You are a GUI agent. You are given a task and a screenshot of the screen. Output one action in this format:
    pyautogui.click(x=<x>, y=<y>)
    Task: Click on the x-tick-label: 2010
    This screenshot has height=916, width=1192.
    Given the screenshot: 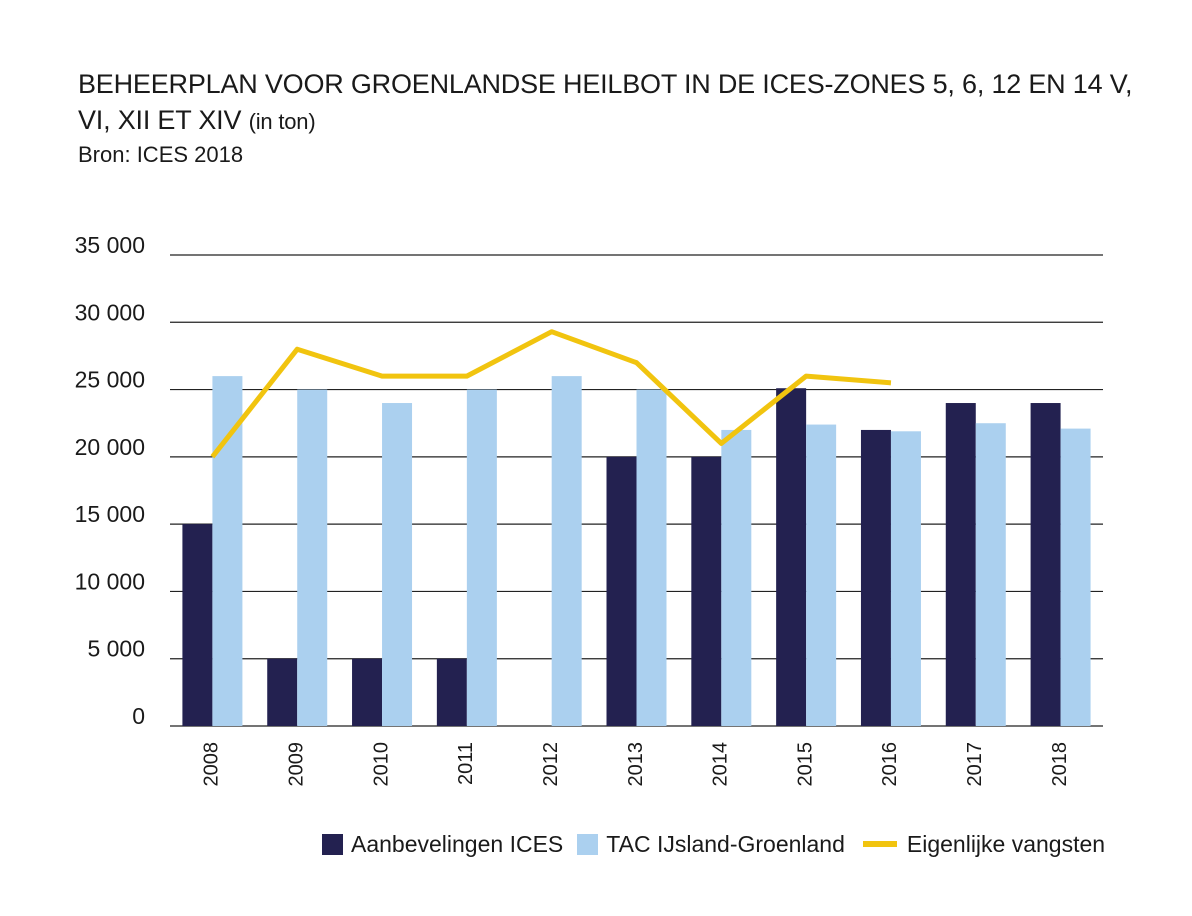 What is the action you would take?
    pyautogui.click(x=381, y=764)
    